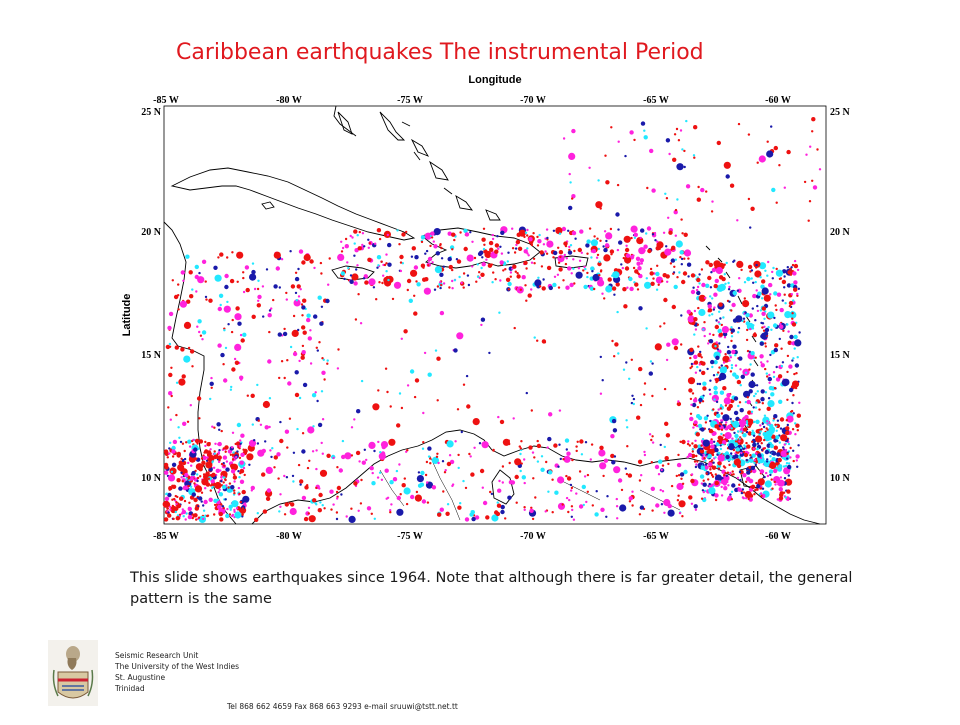  I want to click on bottom-tick-label: -75 W, so click(410, 536).